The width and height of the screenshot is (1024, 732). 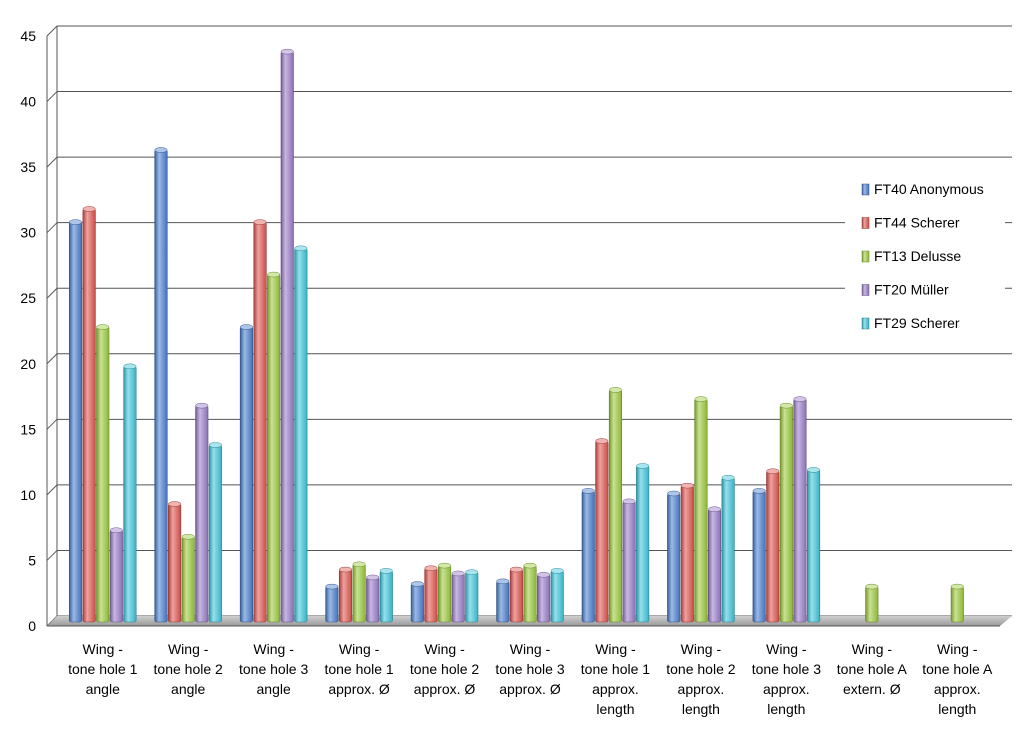 I want to click on x-category-label: Wing - tone hole 1 angle, so click(x=102, y=669).